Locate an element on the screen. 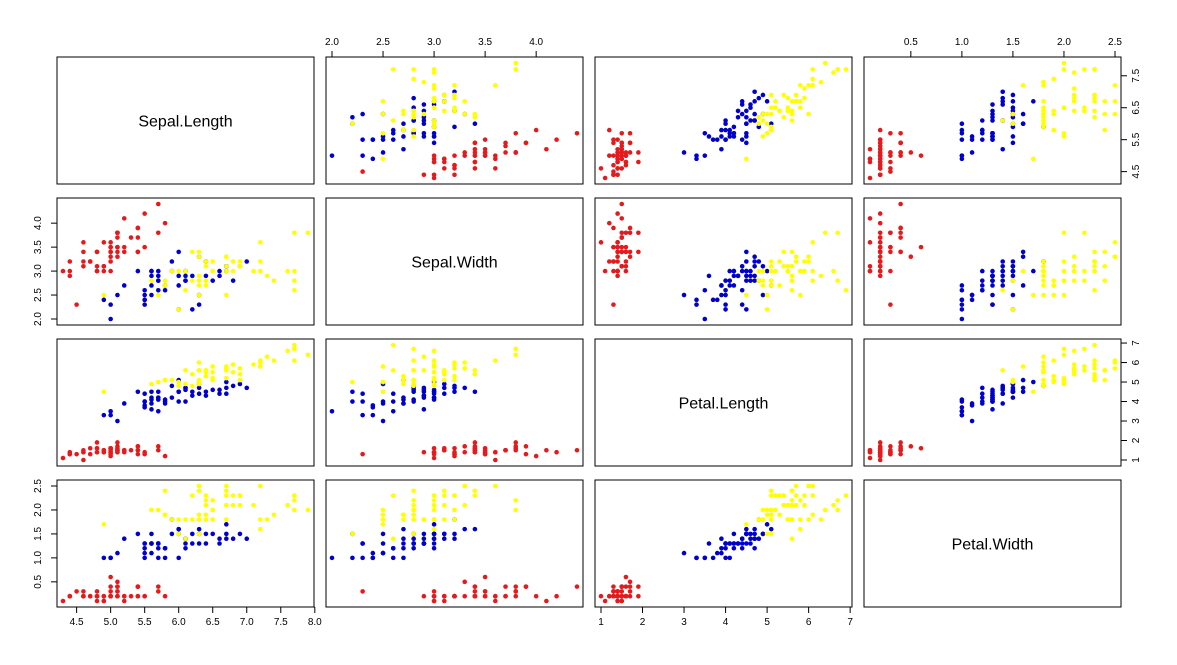  tick-label: 0.5 is located at coordinates (38, 581).